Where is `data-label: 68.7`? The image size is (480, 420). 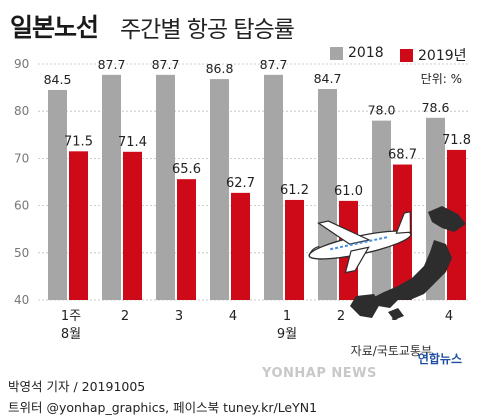
data-label: 68.7 is located at coordinates (402, 155).